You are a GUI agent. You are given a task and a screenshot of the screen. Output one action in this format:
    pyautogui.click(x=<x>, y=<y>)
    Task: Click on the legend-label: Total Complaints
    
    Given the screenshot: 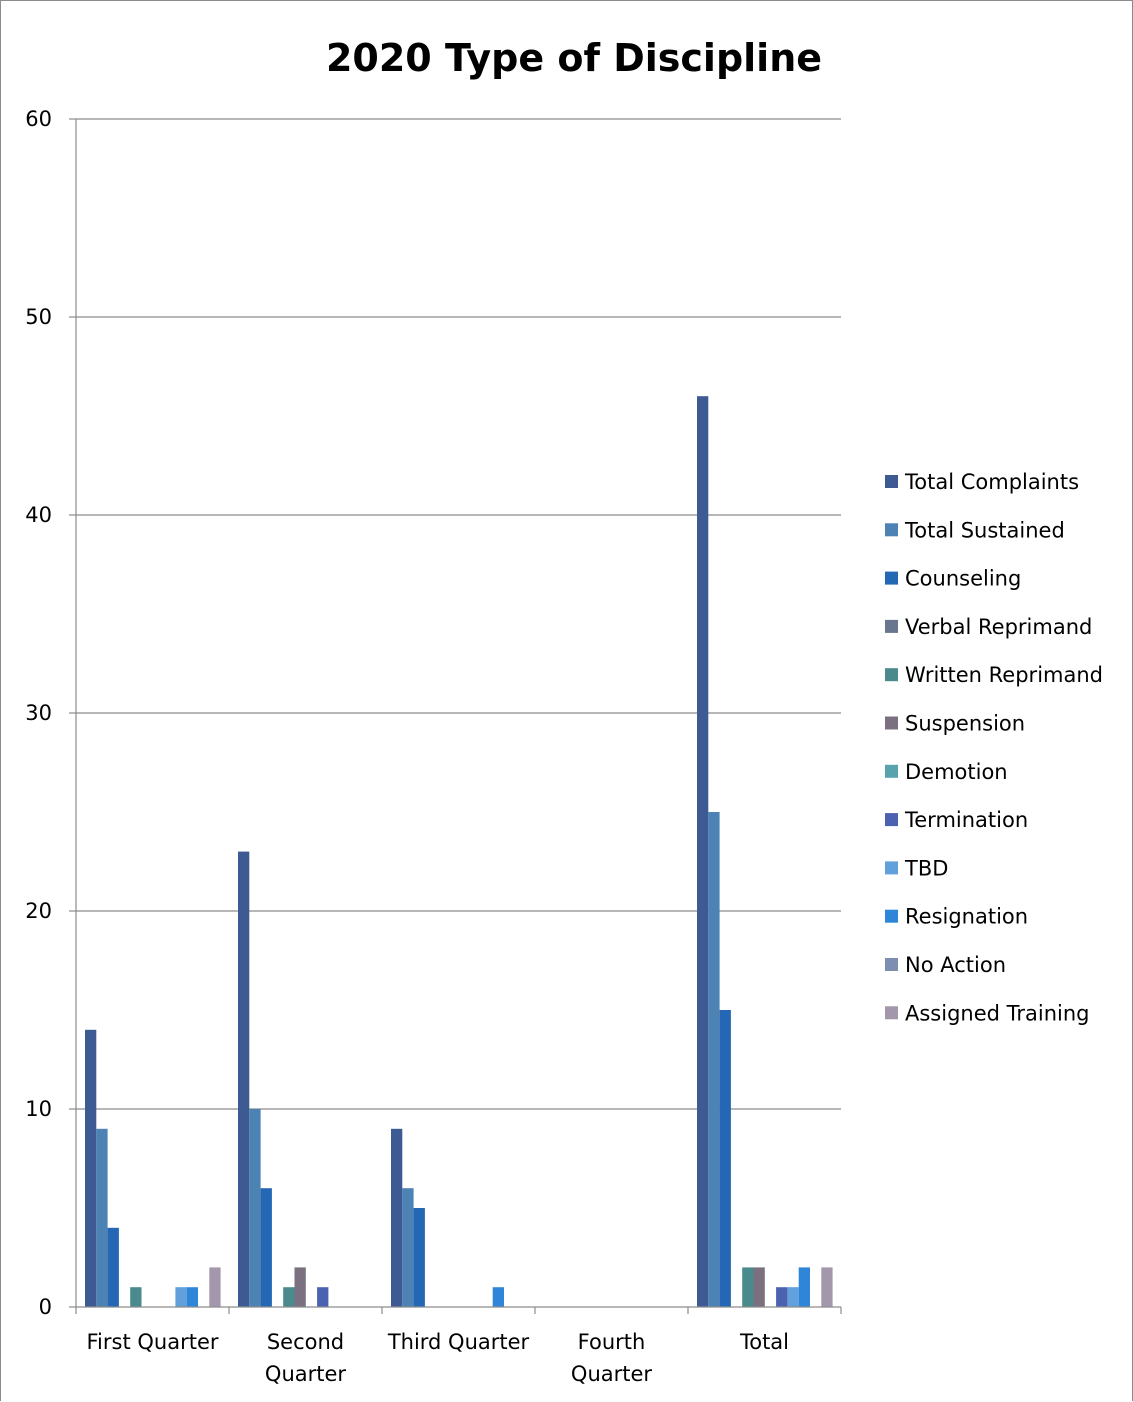 What is the action you would take?
    pyautogui.click(x=991, y=482)
    